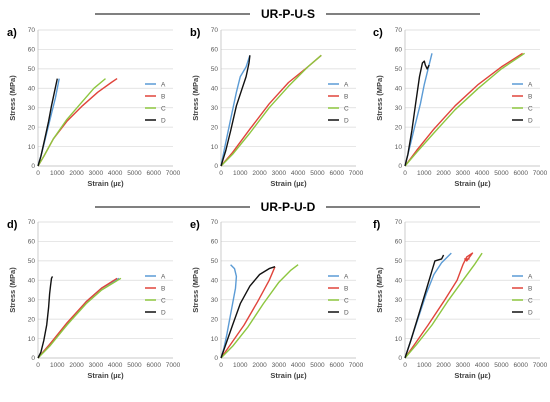  I want to click on group-header-top: UR-P-U-S, so click(287, 13).